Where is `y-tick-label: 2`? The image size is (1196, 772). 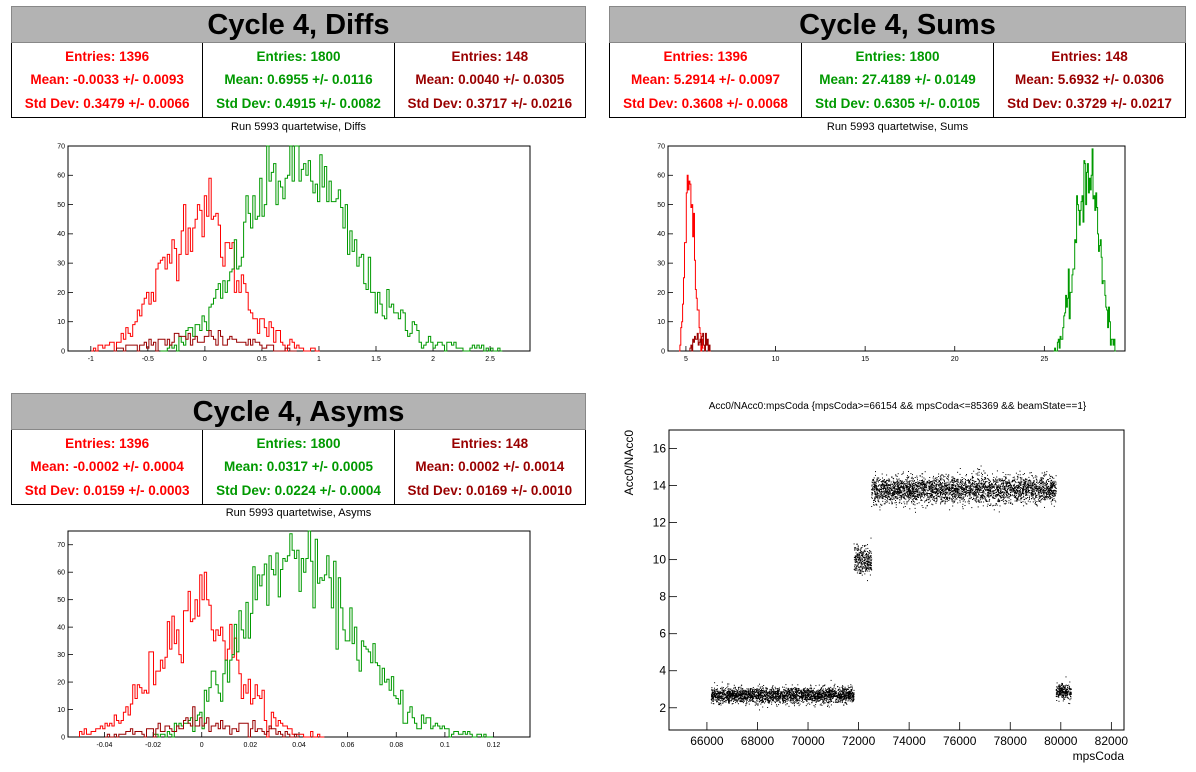 y-tick-label: 2 is located at coordinates (662, 708).